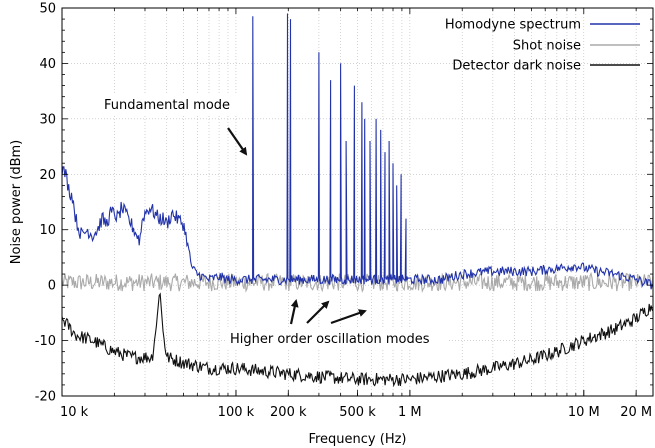  What do you see at coordinates (45, 341) in the screenshot?
I see `y-tick-label: -10` at bounding box center [45, 341].